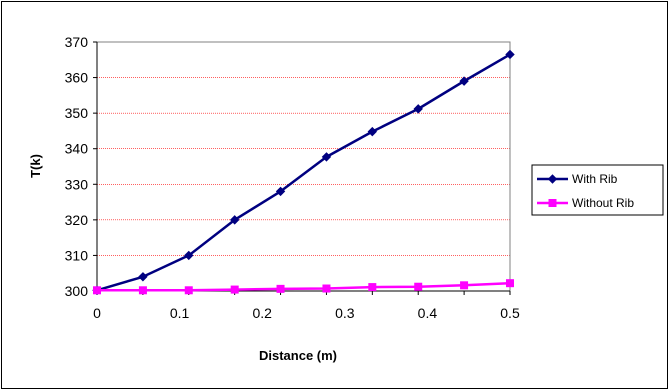 The image size is (670, 391). I want to click on legend-item: With Rib, so click(577, 179).